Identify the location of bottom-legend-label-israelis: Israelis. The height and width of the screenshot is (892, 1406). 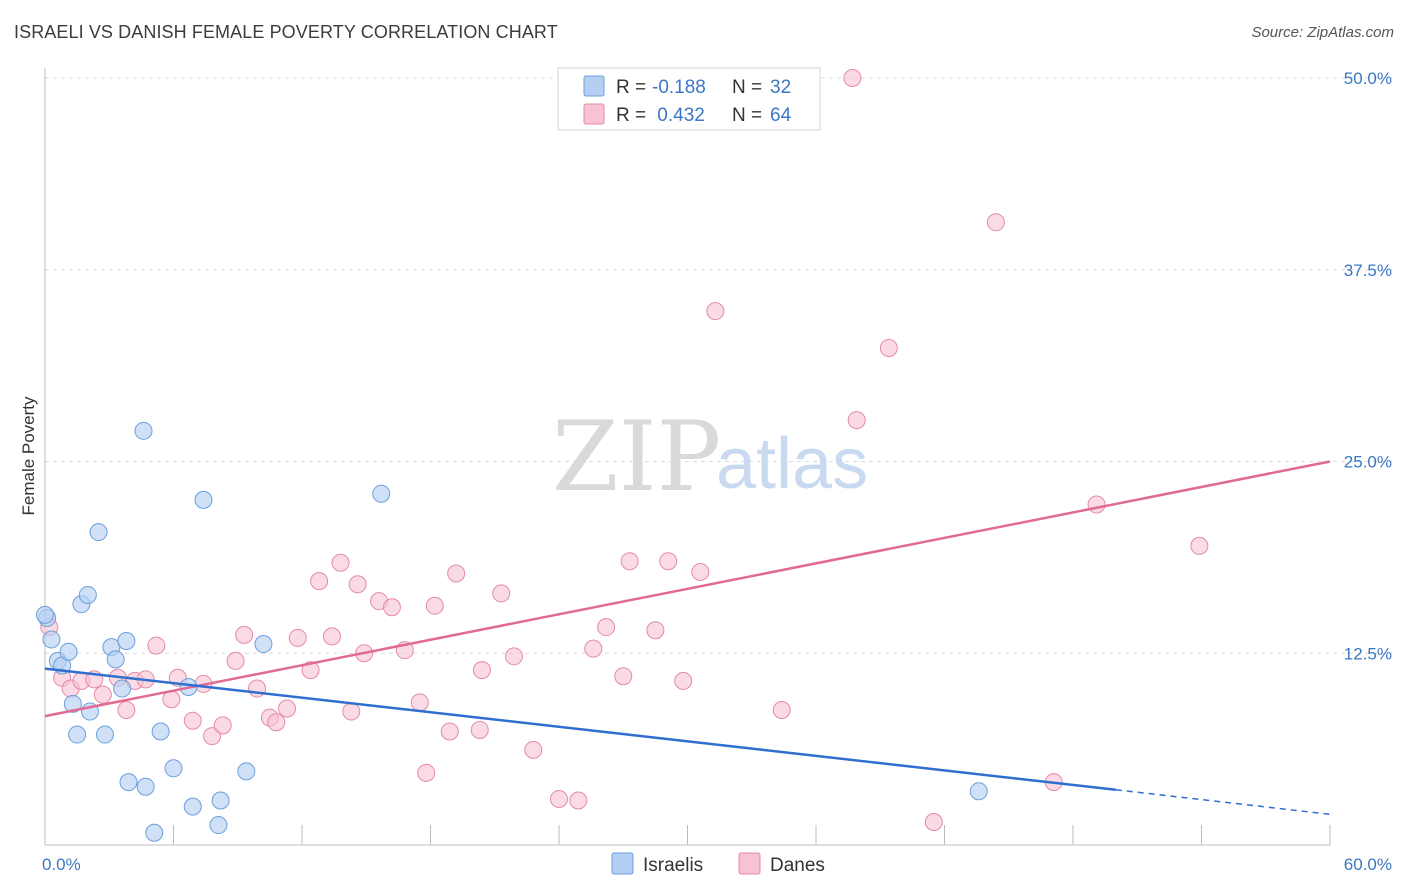
(673, 865).